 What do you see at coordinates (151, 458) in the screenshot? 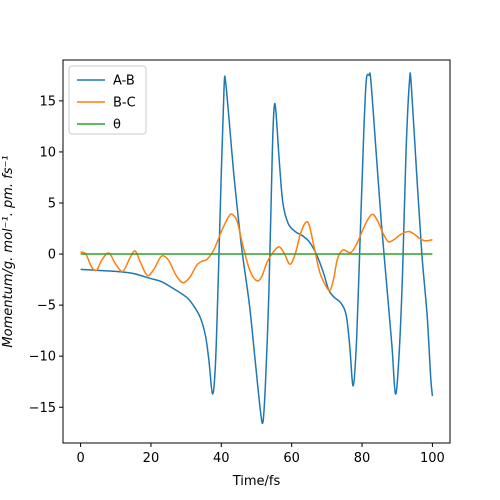
I see `x-tick-label: 20` at bounding box center [151, 458].